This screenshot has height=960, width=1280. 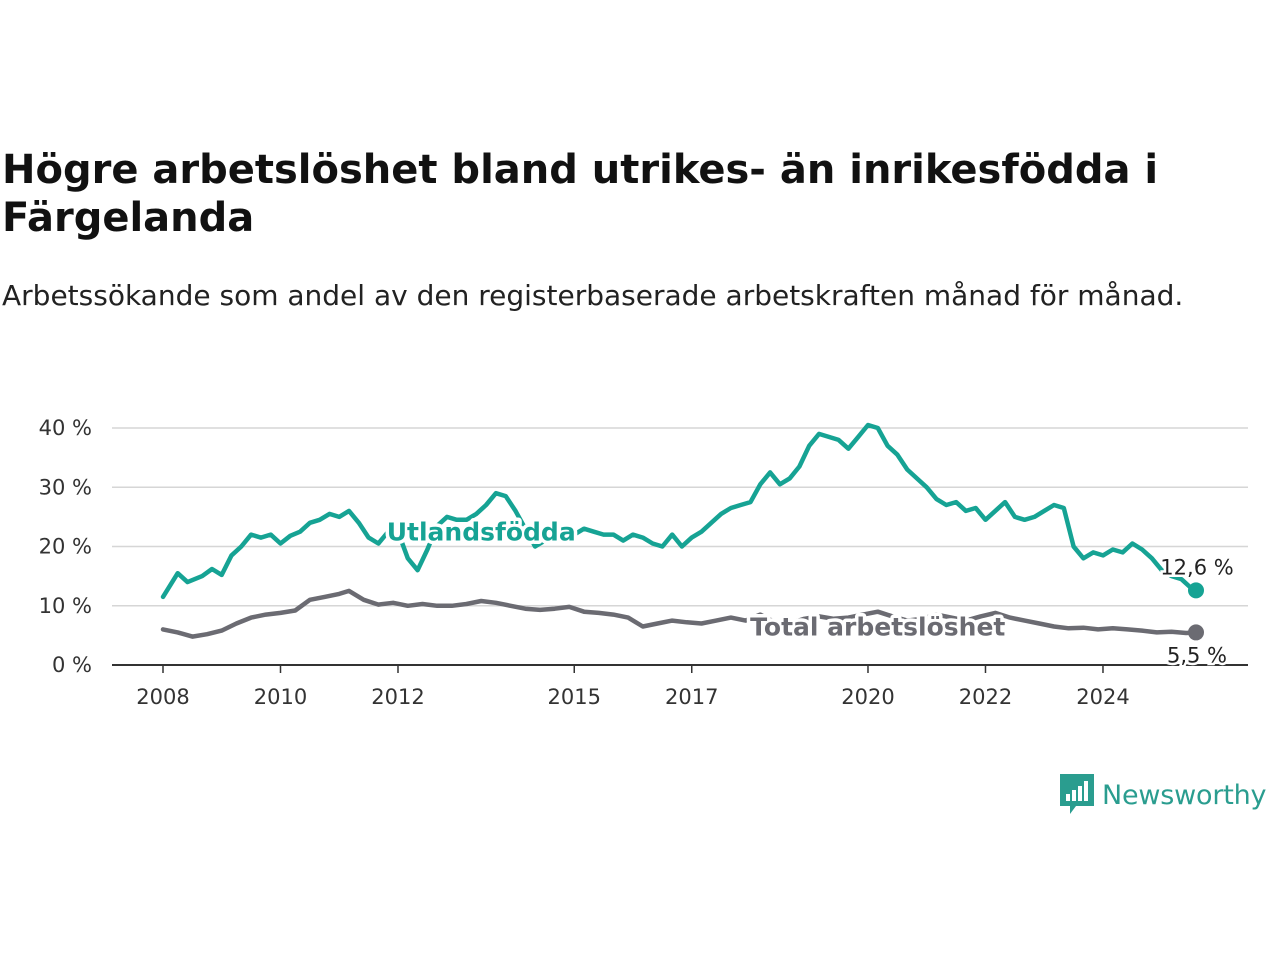 I want to click on y-tick-label: 10 %, so click(x=65, y=606).